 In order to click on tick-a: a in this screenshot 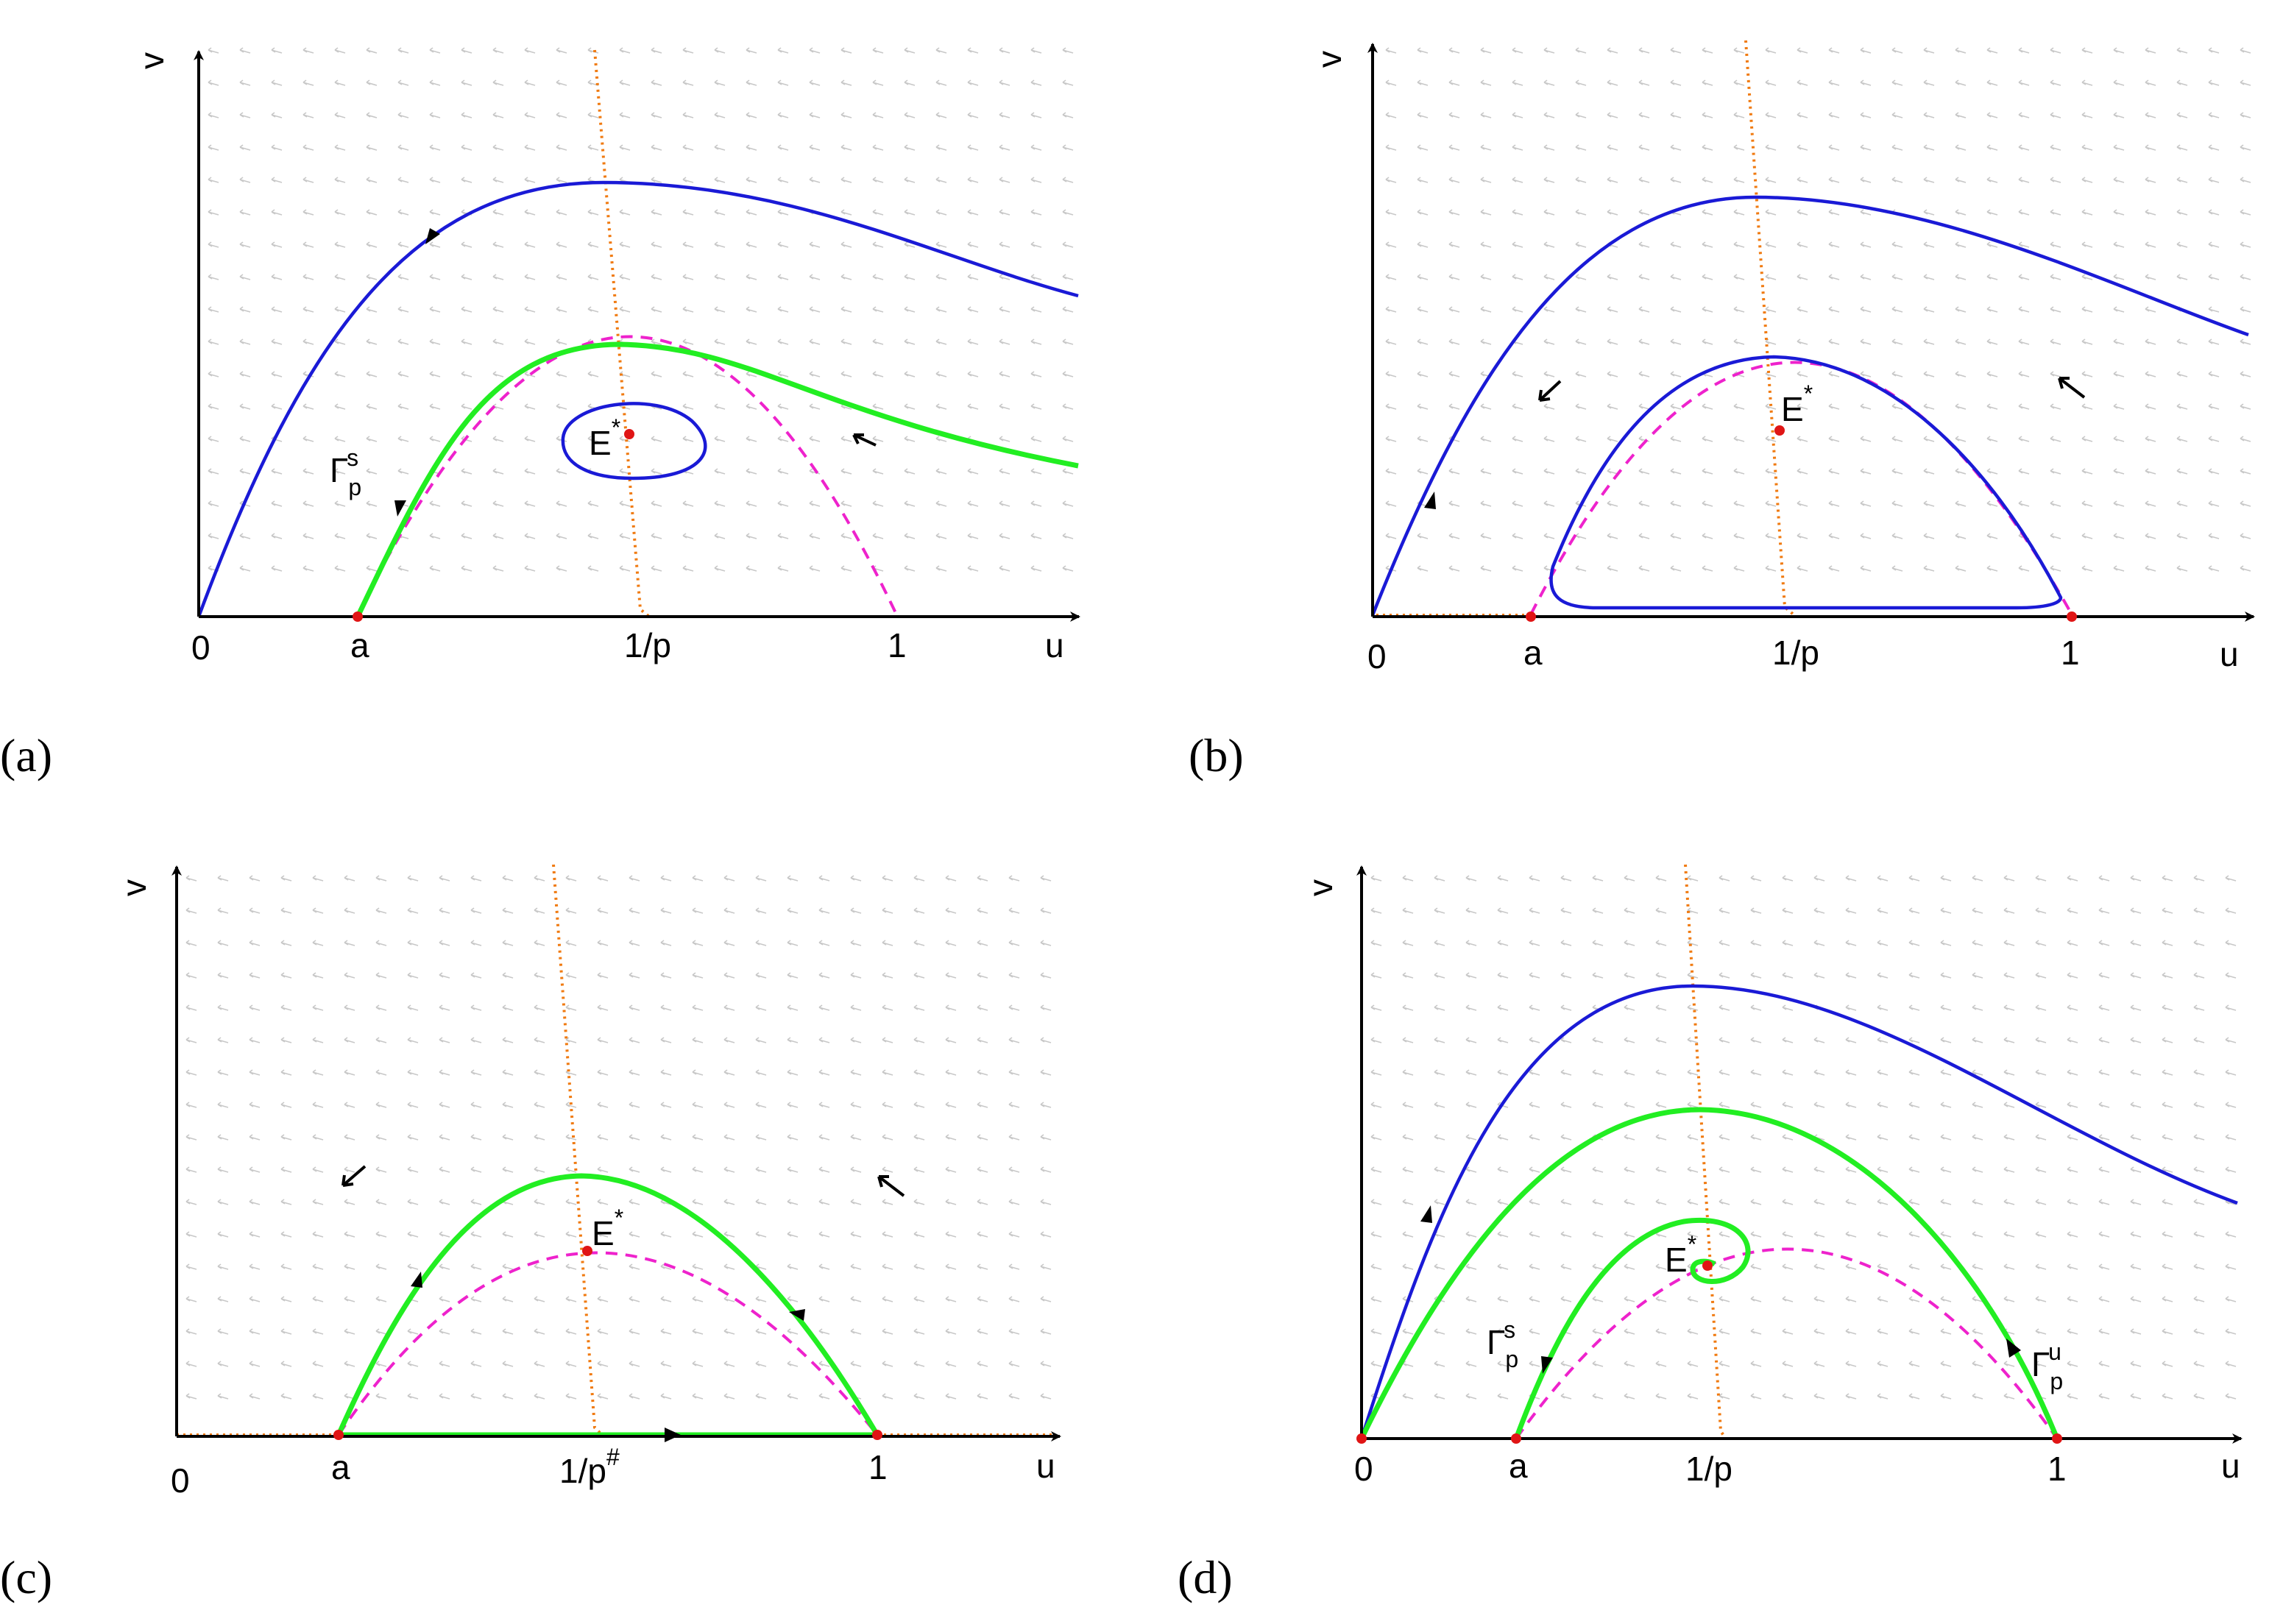, I will do `click(1533, 653)`.